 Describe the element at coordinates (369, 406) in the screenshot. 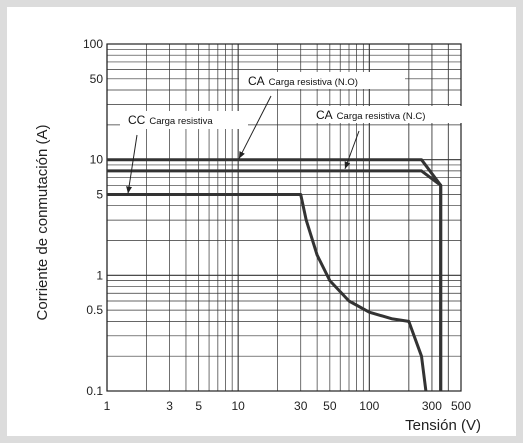

I see `x-tick-label: 100` at that location.